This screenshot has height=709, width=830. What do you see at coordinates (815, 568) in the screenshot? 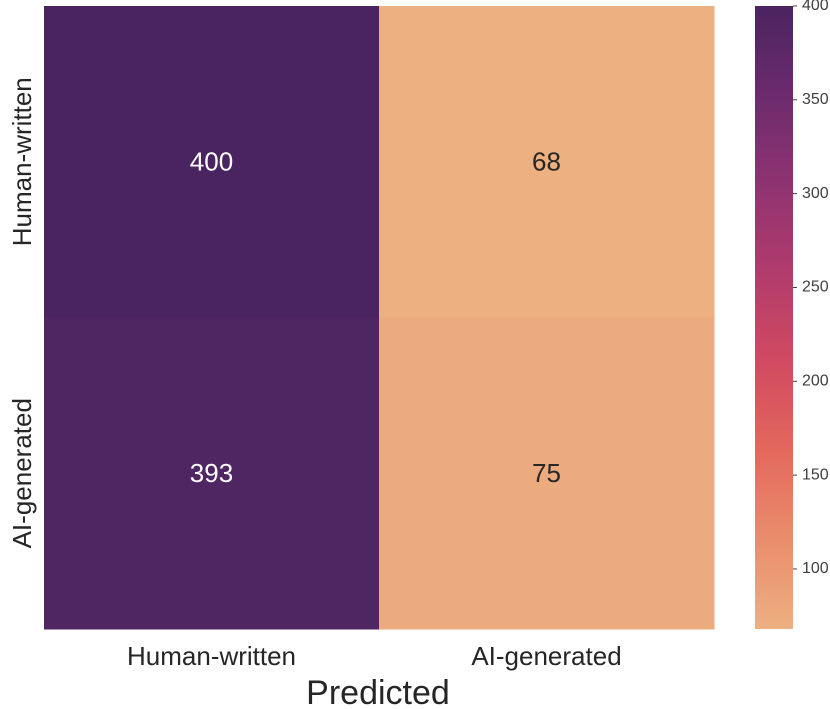
I see `colorbar-tick-label: 100` at bounding box center [815, 568].